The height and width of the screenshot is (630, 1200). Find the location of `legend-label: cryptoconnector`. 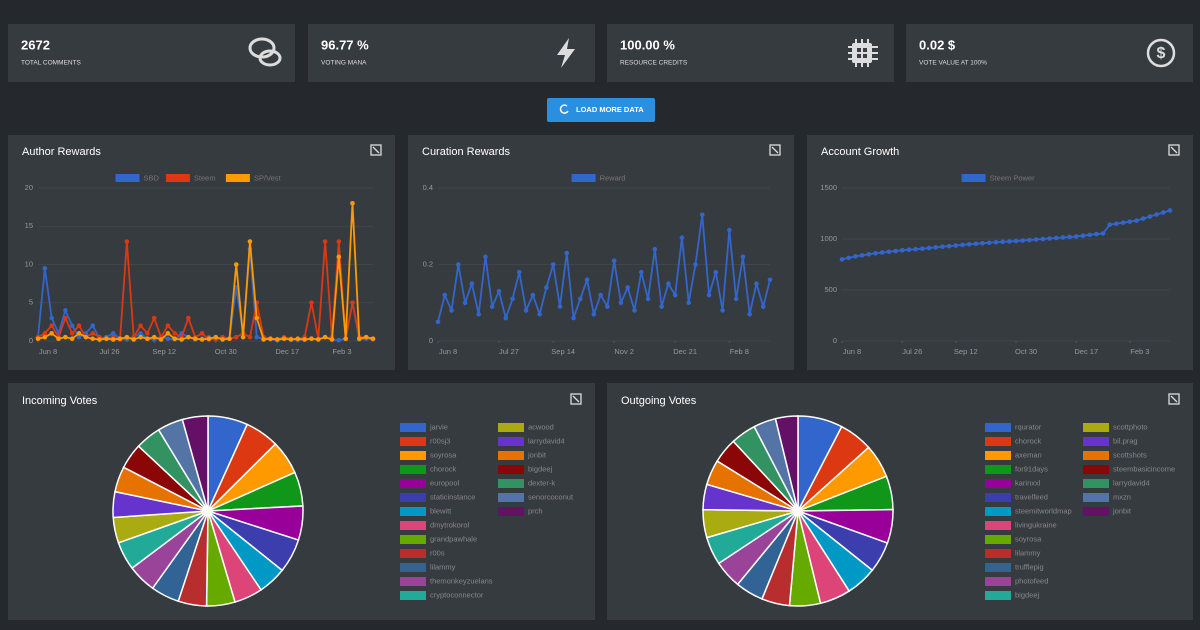

legend-label: cryptoconnector is located at coordinates (457, 594).